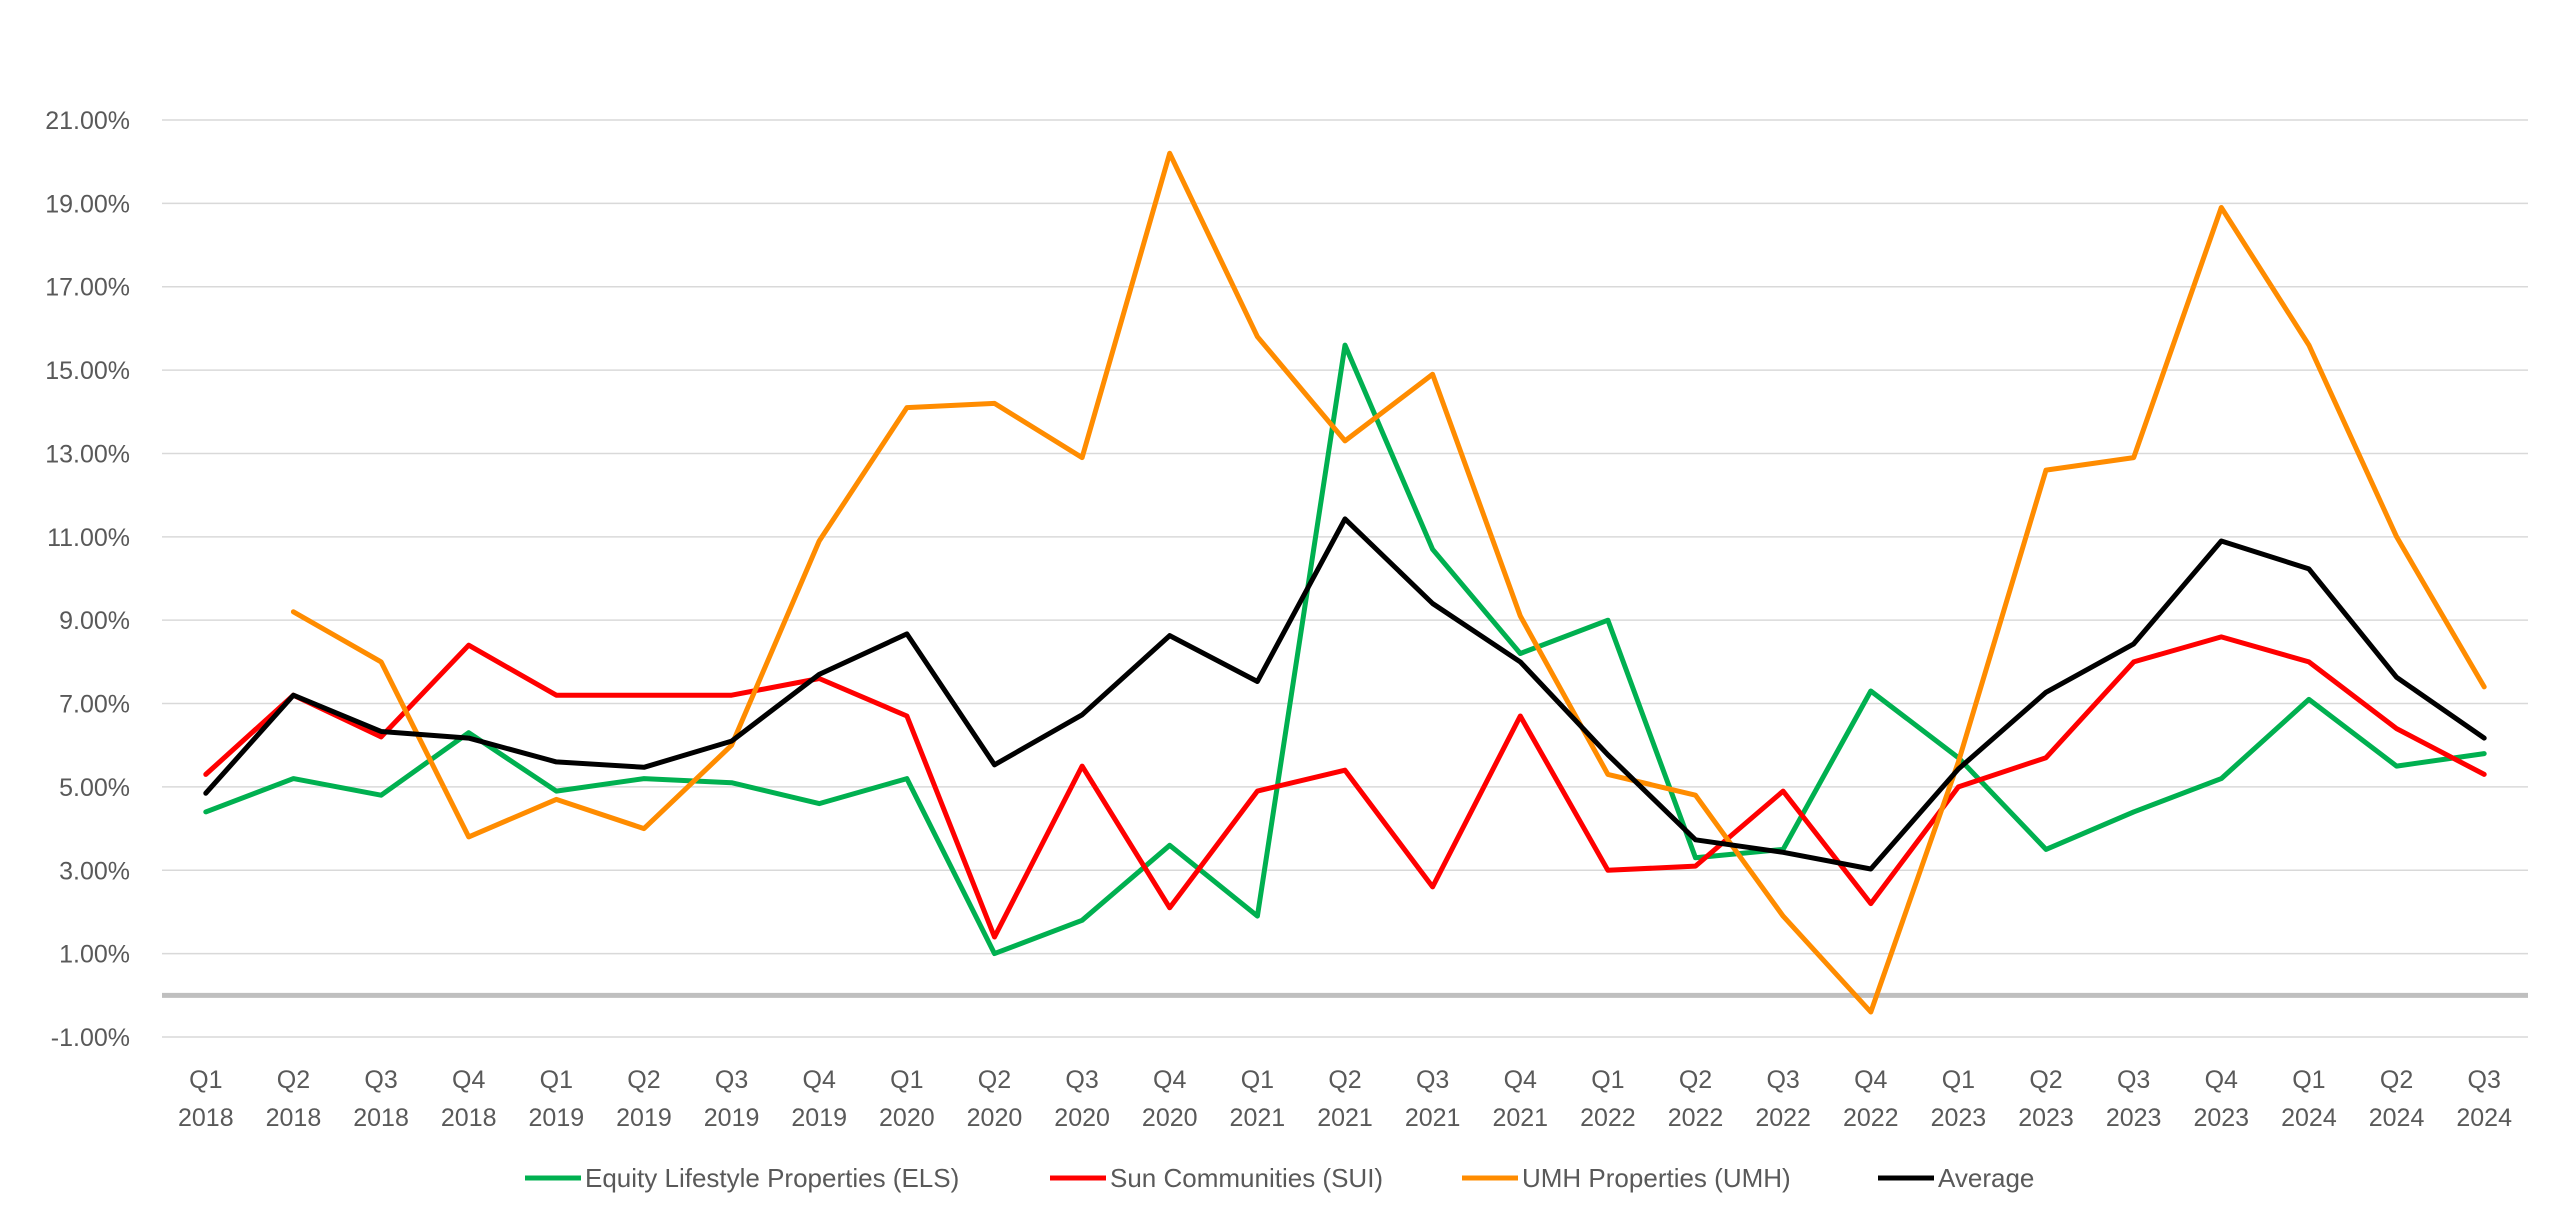 The width and height of the screenshot is (2560, 1227). I want to click on y-tick-label: 5.00%, so click(94, 788).